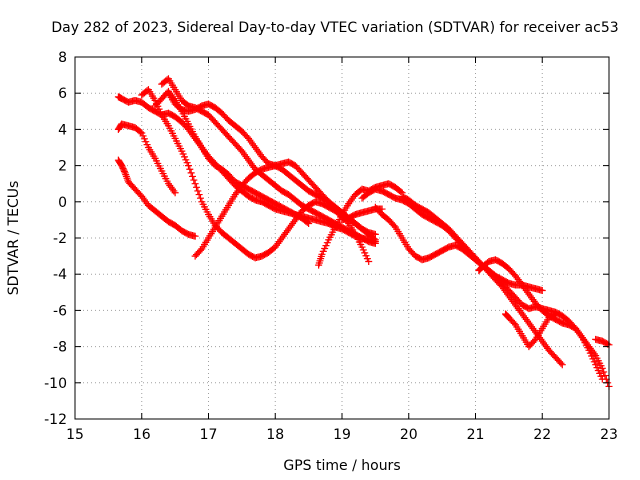 The height and width of the screenshot is (480, 640). I want to click on series-track-l, so click(482, 280).